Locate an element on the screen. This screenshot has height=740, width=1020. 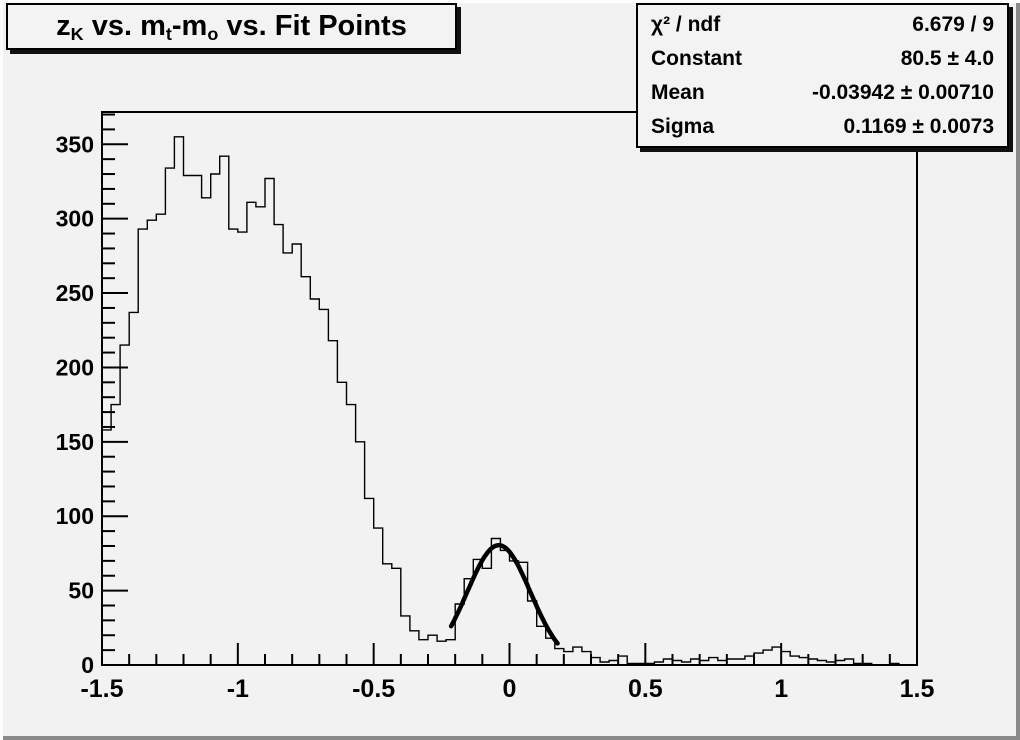
x-axis-tick-label: 1 is located at coordinates (781, 689).